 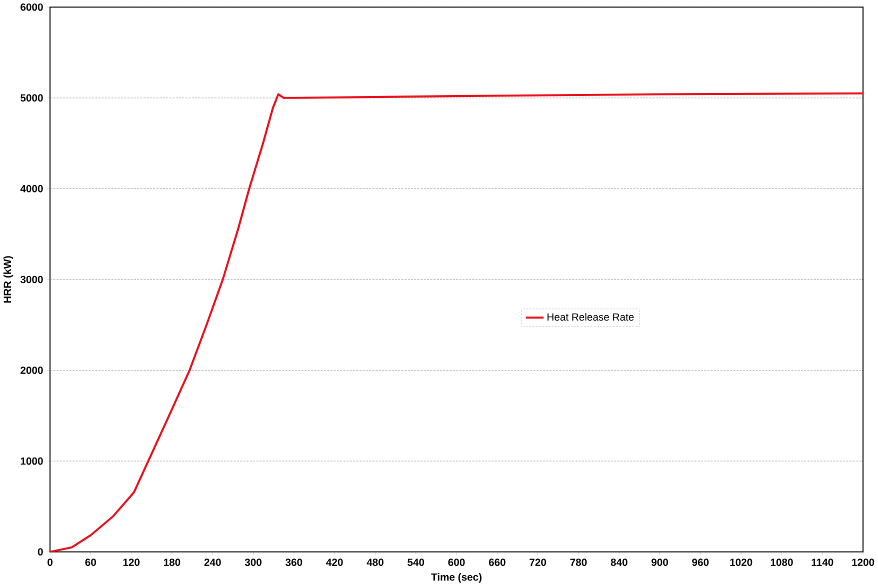 I want to click on x-tick-label: 720, so click(x=538, y=562).